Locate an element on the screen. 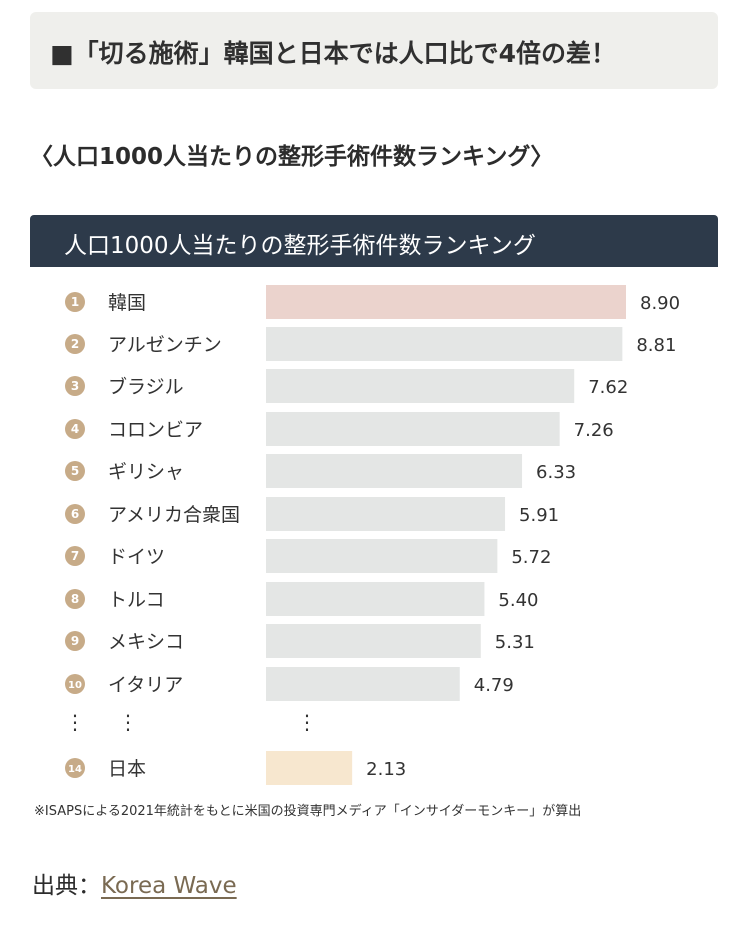 The width and height of the screenshot is (748, 929). rank-number: 2 is located at coordinates (75, 344).